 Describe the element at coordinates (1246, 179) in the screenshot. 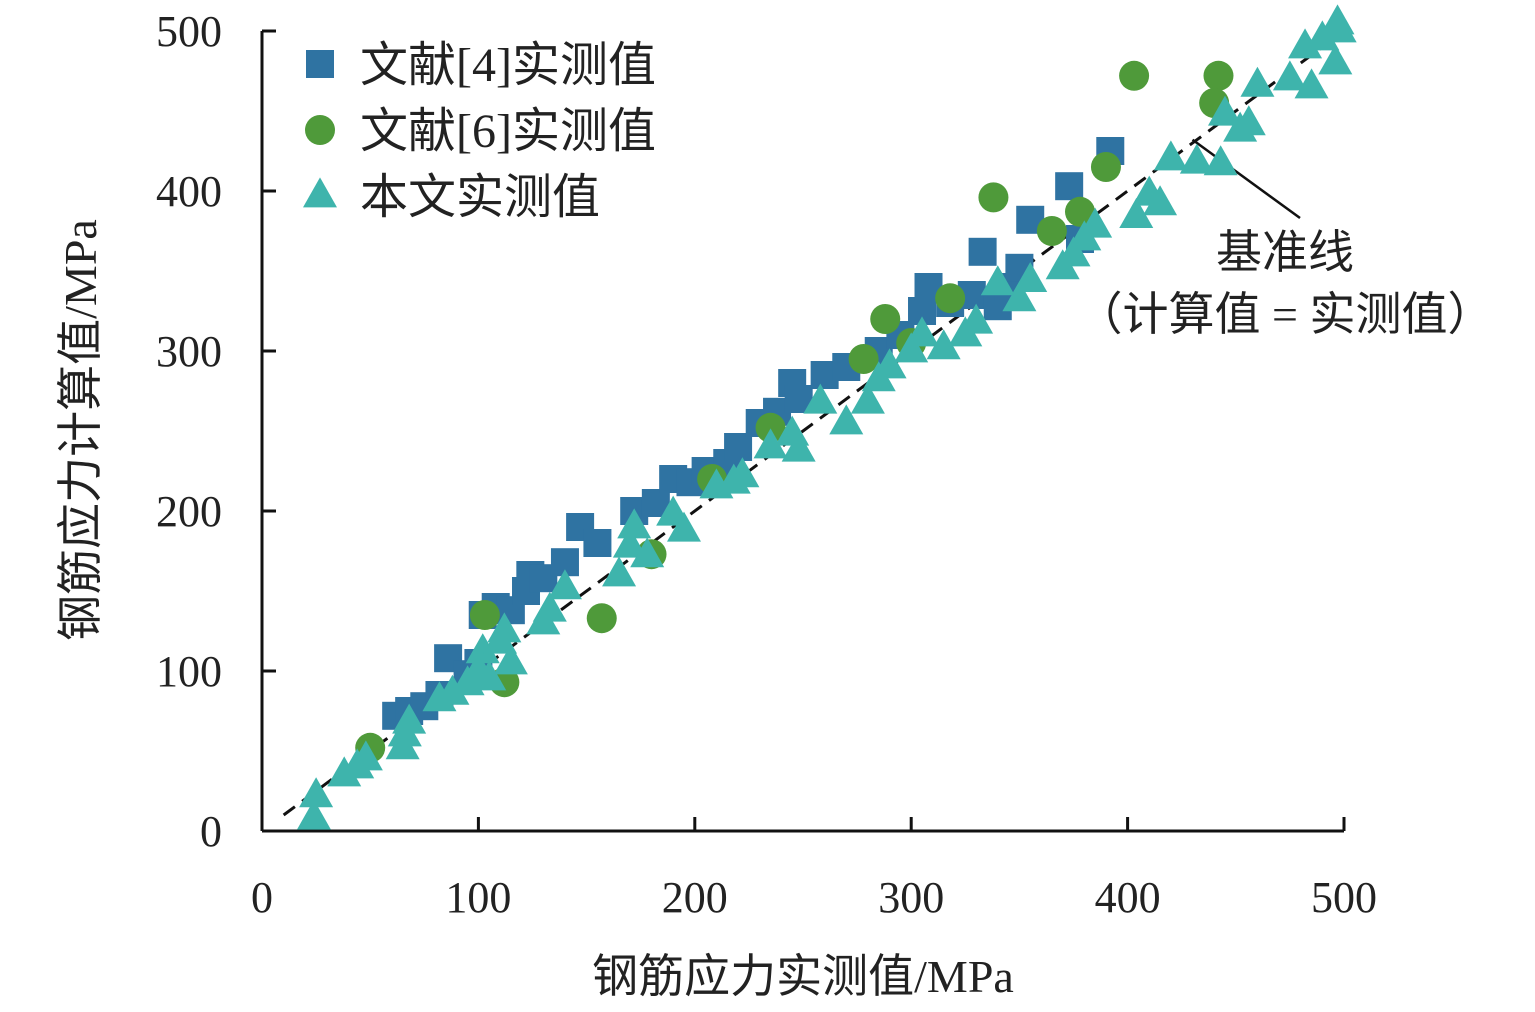

I see `annotation-leader-line` at that location.